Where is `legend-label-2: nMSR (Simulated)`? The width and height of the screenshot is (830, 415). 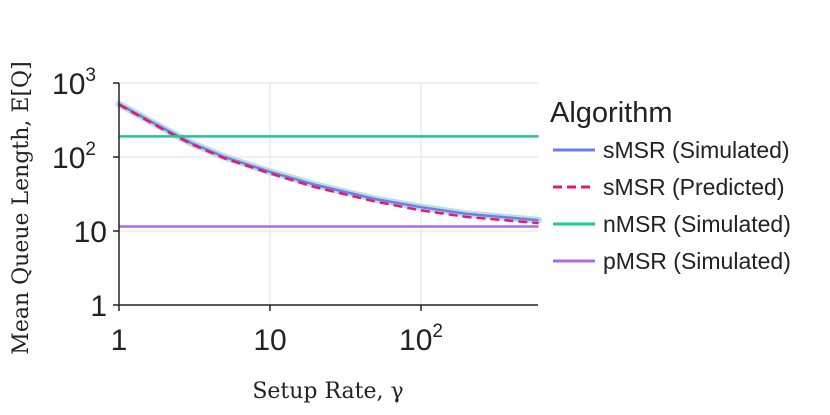 legend-label-2: nMSR (Simulated) is located at coordinates (697, 224).